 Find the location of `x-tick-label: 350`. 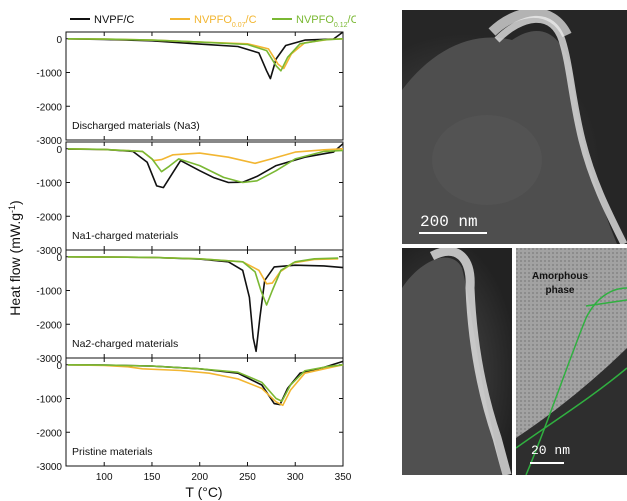

x-tick-label: 350 is located at coordinates (343, 477).